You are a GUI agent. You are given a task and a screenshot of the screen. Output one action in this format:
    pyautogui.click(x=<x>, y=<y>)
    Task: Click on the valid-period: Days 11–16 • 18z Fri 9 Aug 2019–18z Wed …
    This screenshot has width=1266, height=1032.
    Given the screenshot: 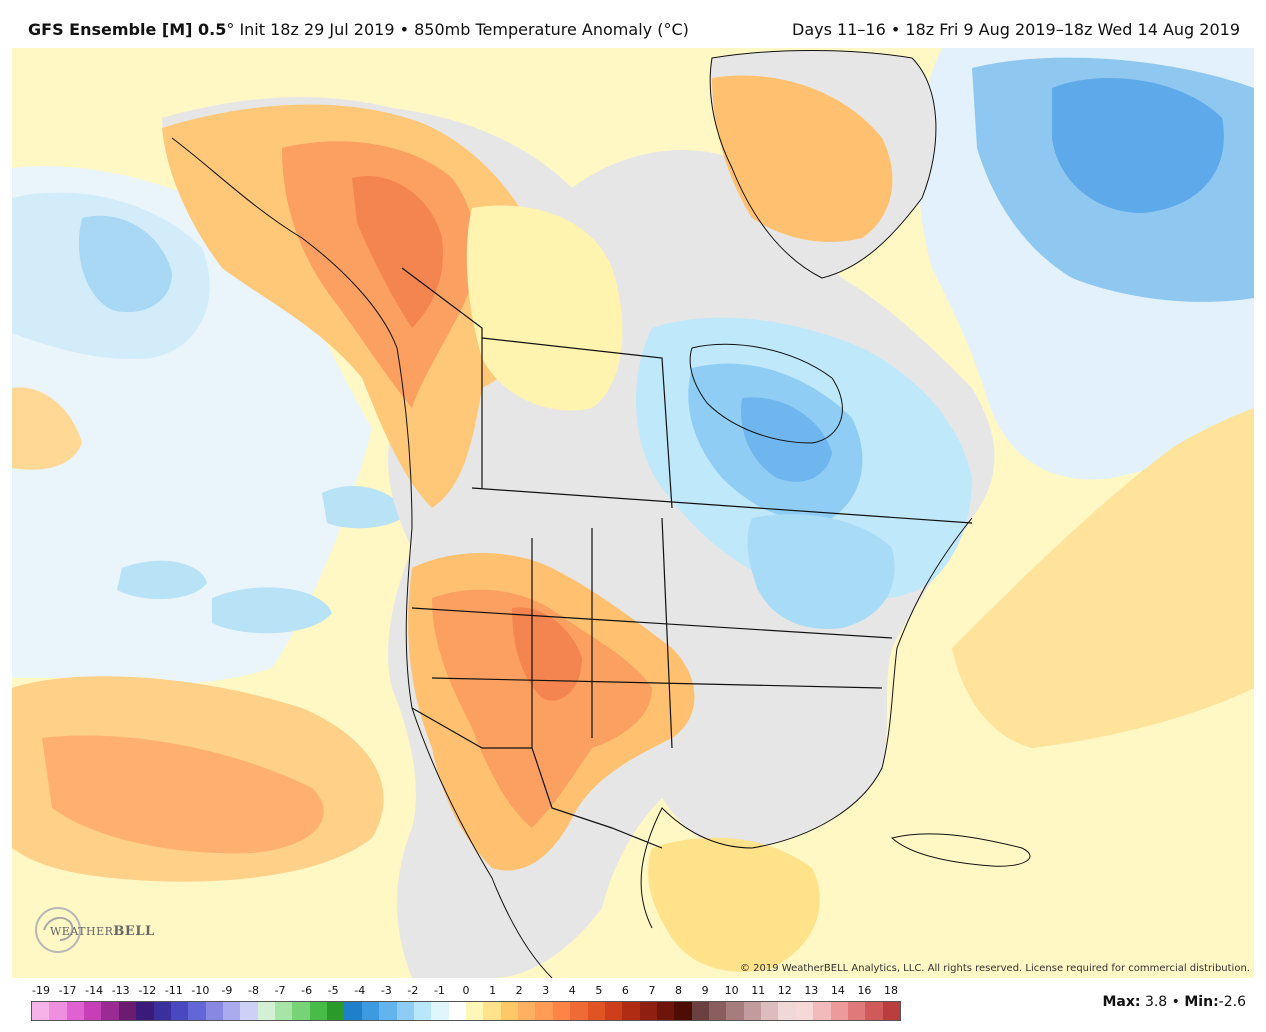 What is the action you would take?
    pyautogui.click(x=1016, y=29)
    